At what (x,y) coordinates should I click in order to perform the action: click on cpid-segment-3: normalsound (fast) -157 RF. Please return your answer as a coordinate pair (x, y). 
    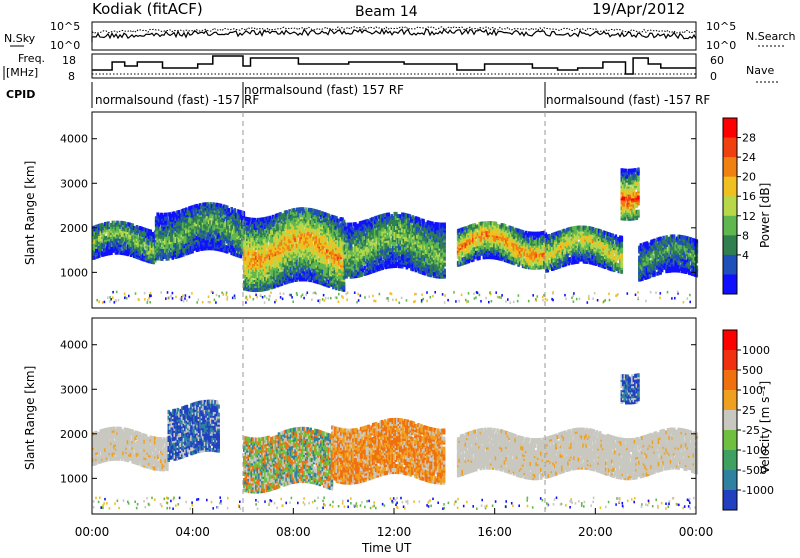
    Looking at the image, I should click on (628, 100).